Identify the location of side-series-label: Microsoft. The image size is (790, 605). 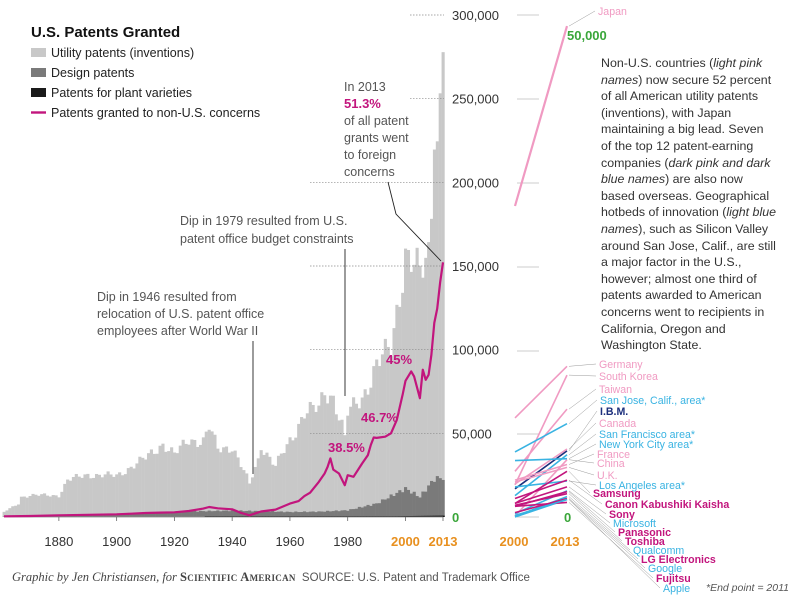
(634, 524).